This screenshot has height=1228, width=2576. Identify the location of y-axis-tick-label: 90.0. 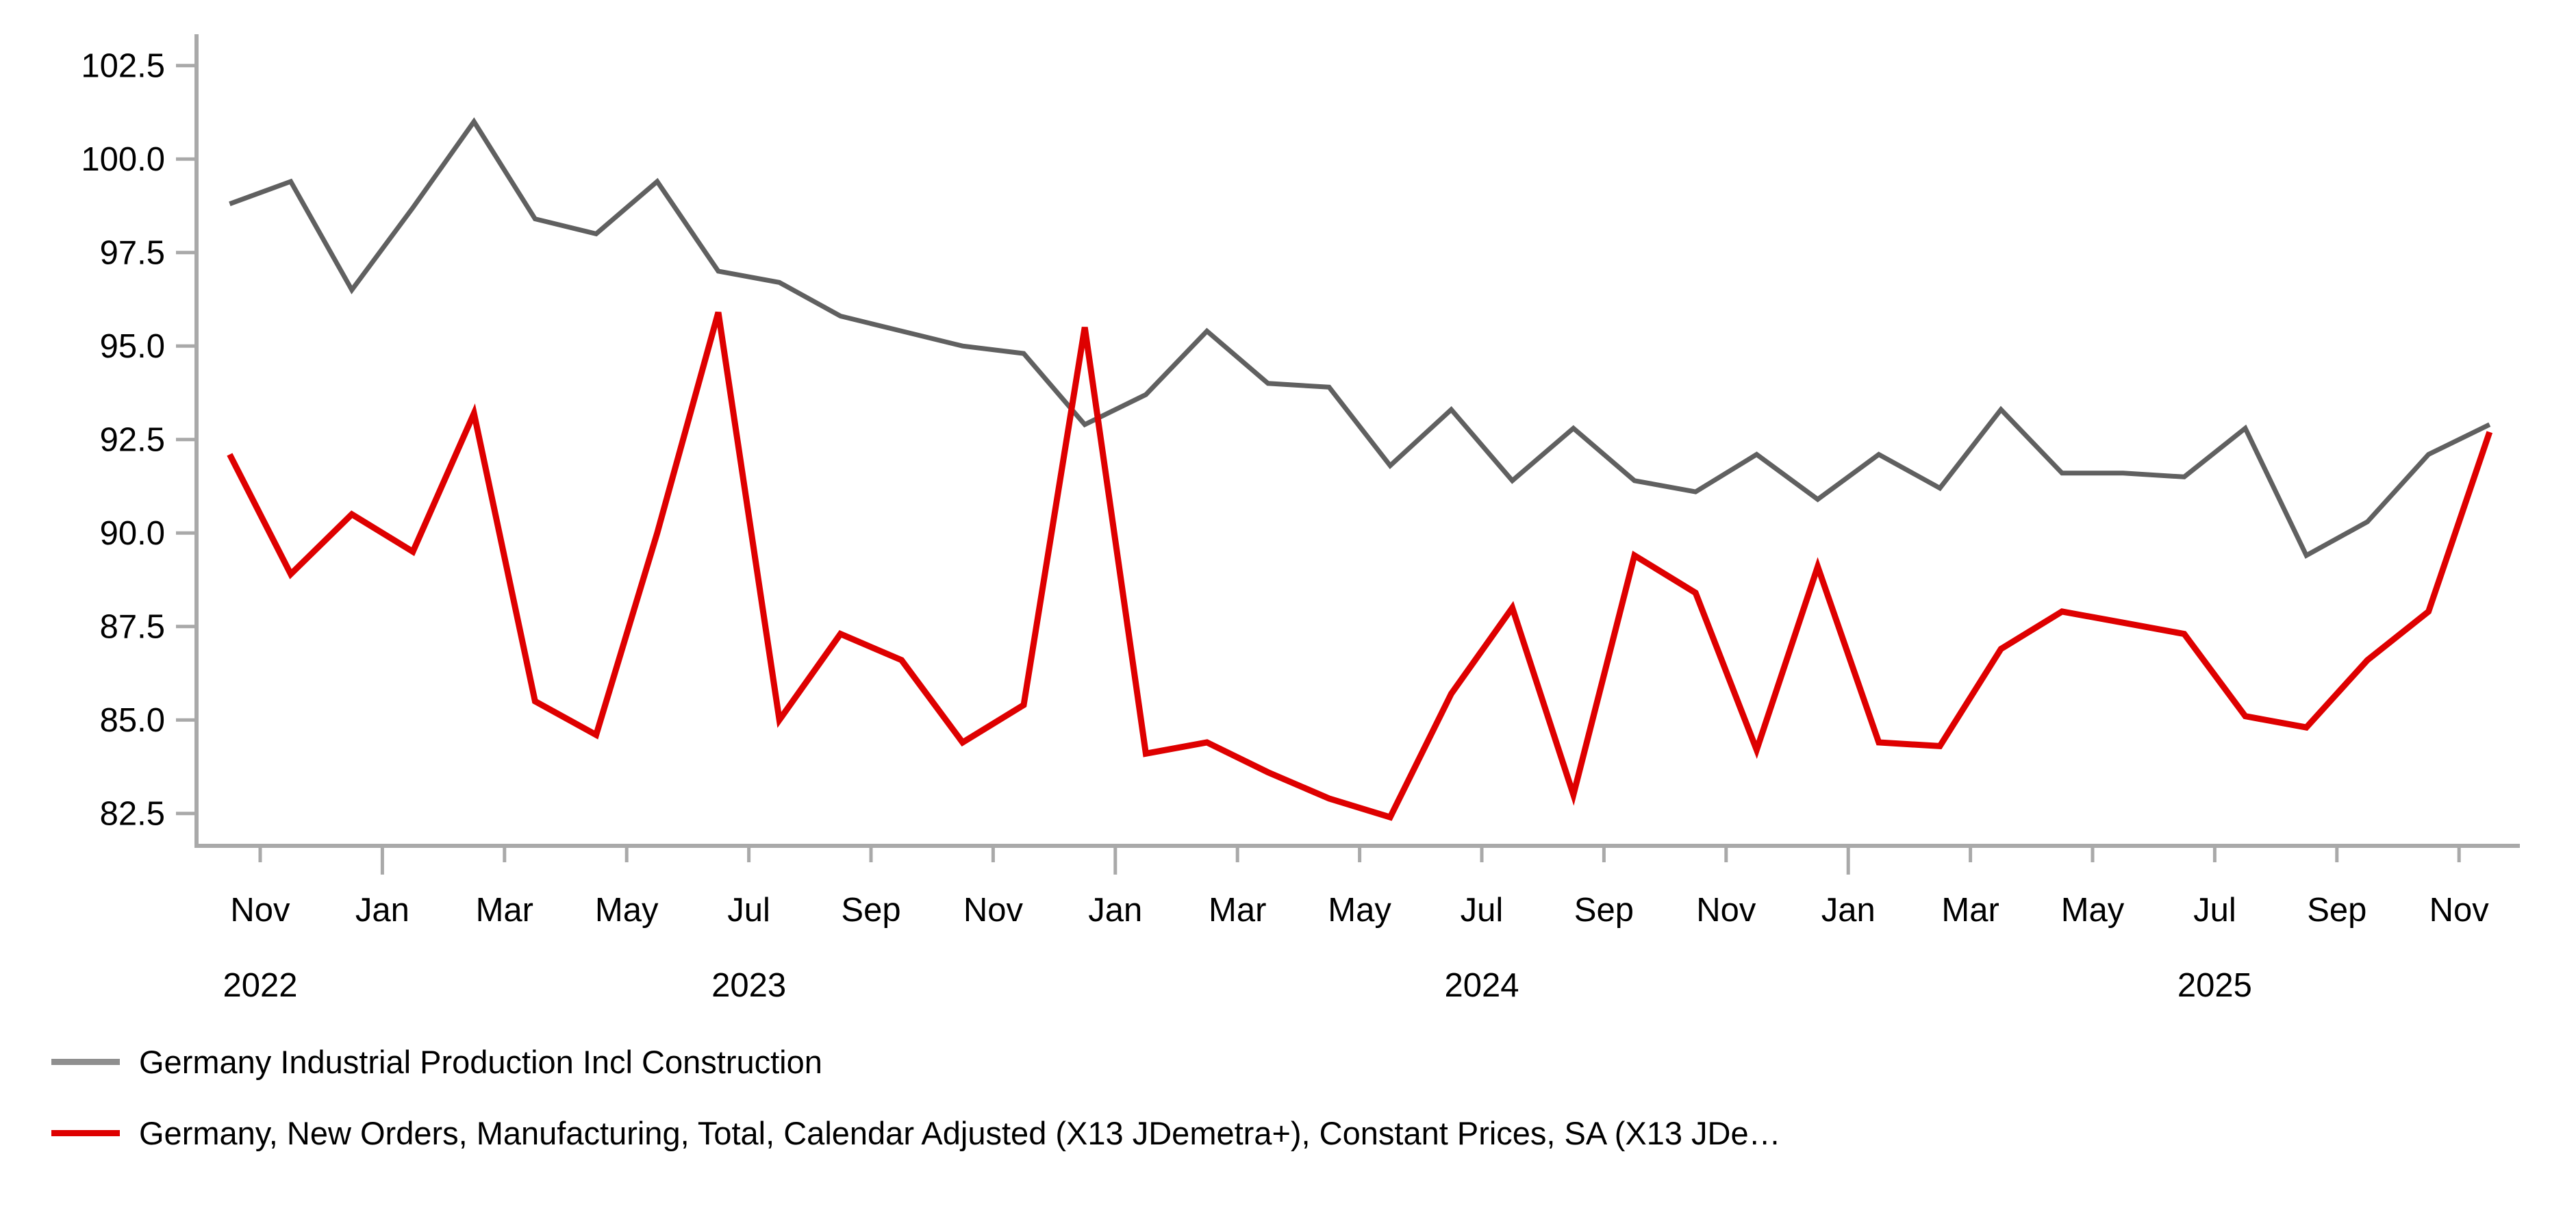
(132, 533).